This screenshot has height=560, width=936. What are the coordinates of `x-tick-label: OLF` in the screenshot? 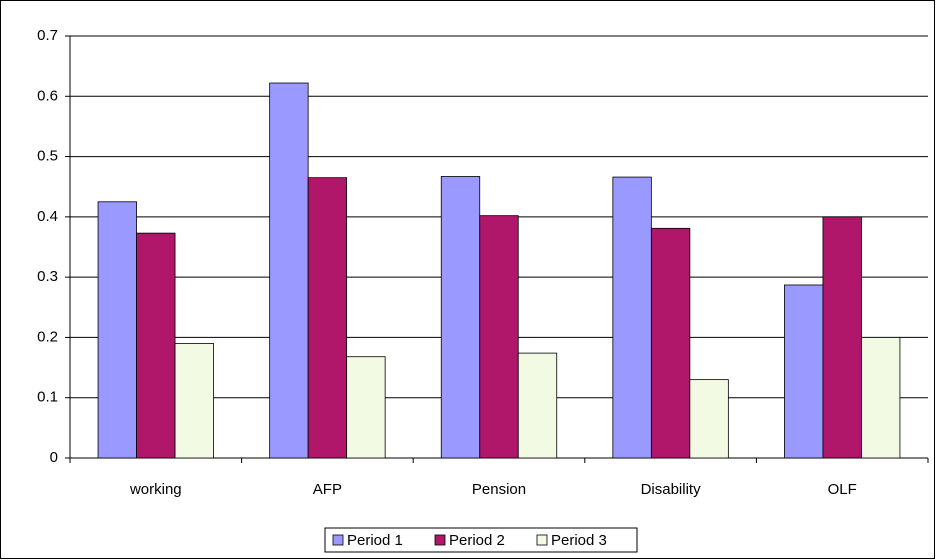 It's located at (842, 489).